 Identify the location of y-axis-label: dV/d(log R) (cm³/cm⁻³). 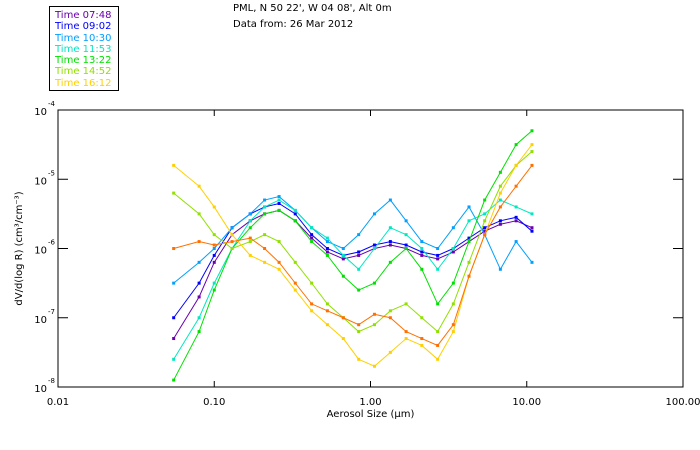
(19, 248).